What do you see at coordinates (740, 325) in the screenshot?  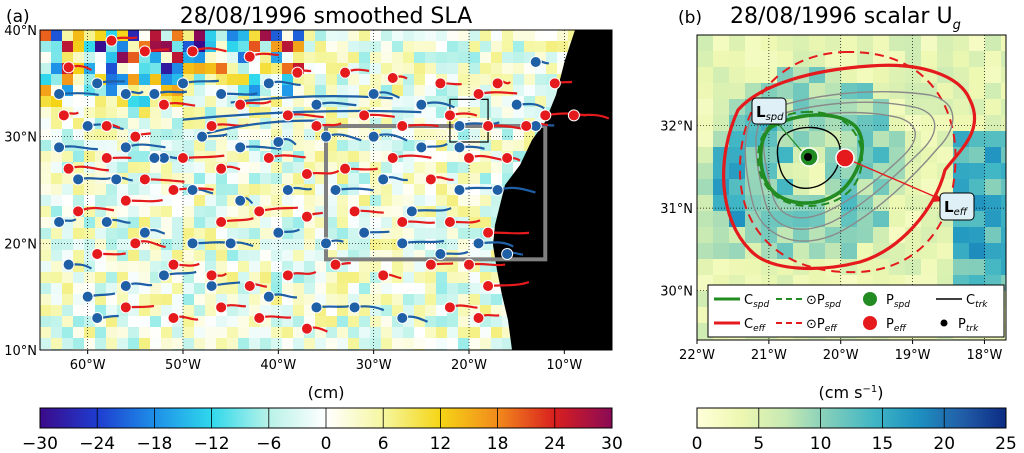 I see `legend-item: Ceff` at bounding box center [740, 325].